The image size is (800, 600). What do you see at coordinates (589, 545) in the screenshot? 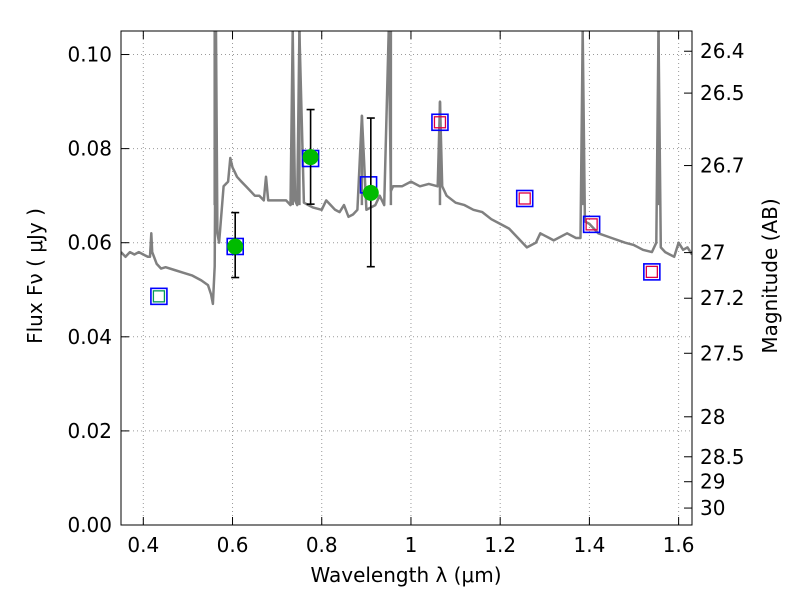
I see `x-tick-label: 1.4` at bounding box center [589, 545].